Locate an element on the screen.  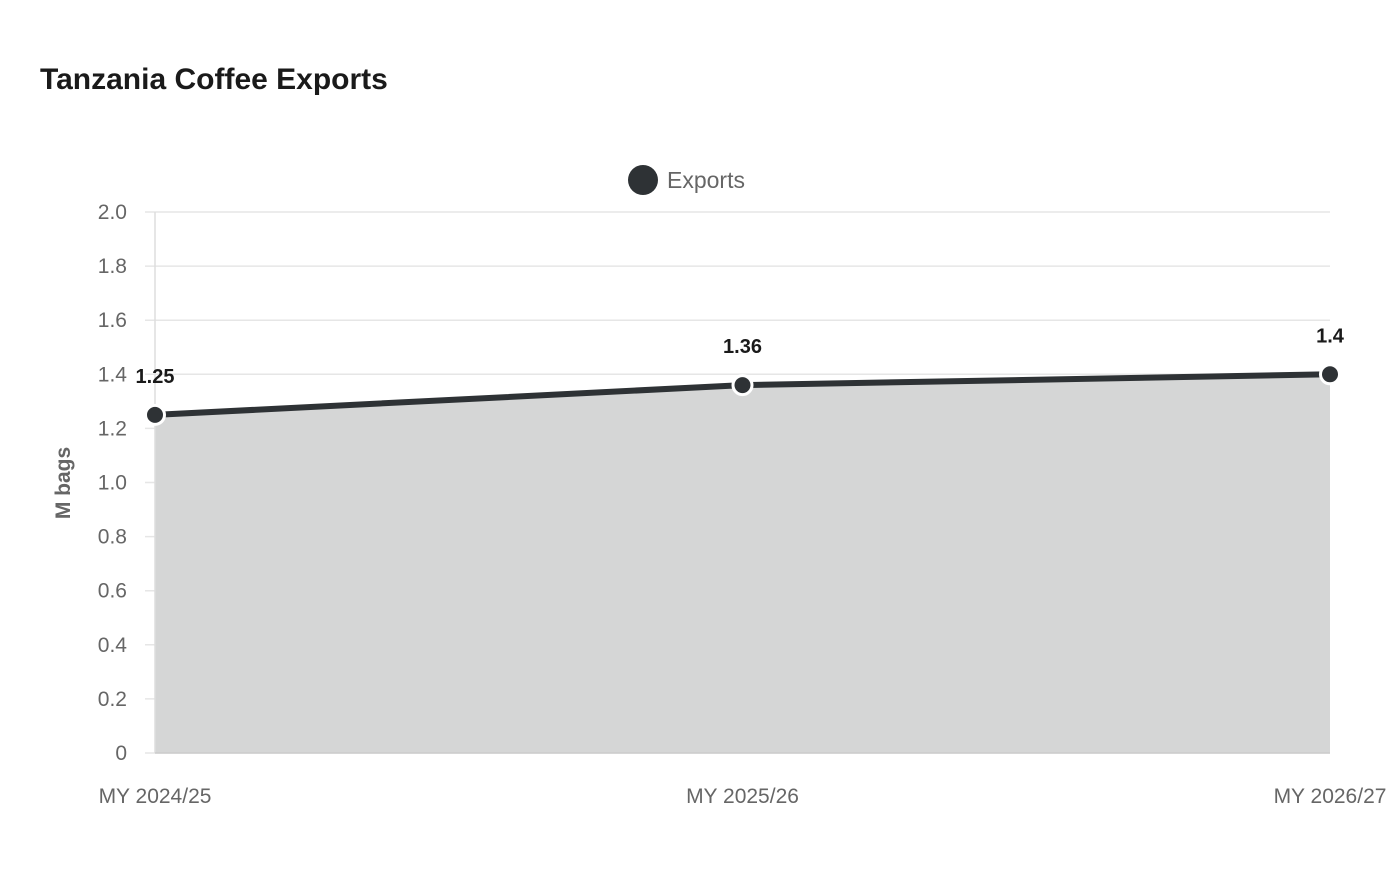
y-tick-label: 0.8 is located at coordinates (112, 537).